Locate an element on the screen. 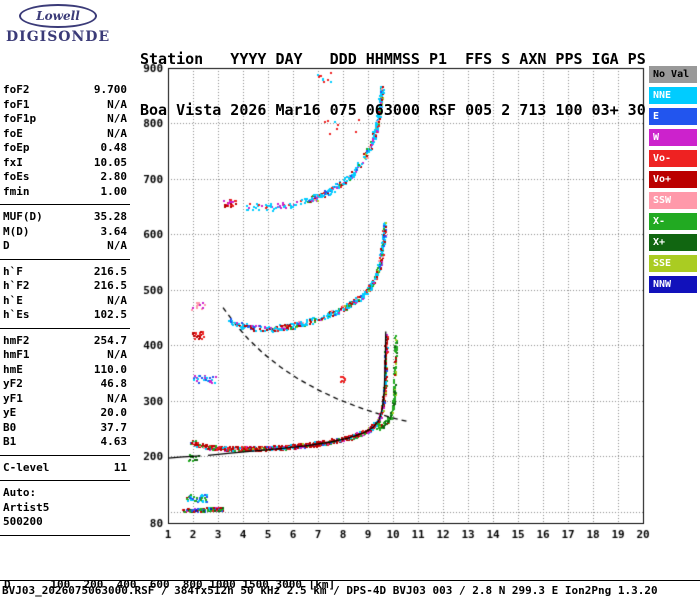  legend-item-nne: NNE is located at coordinates (673, 95).